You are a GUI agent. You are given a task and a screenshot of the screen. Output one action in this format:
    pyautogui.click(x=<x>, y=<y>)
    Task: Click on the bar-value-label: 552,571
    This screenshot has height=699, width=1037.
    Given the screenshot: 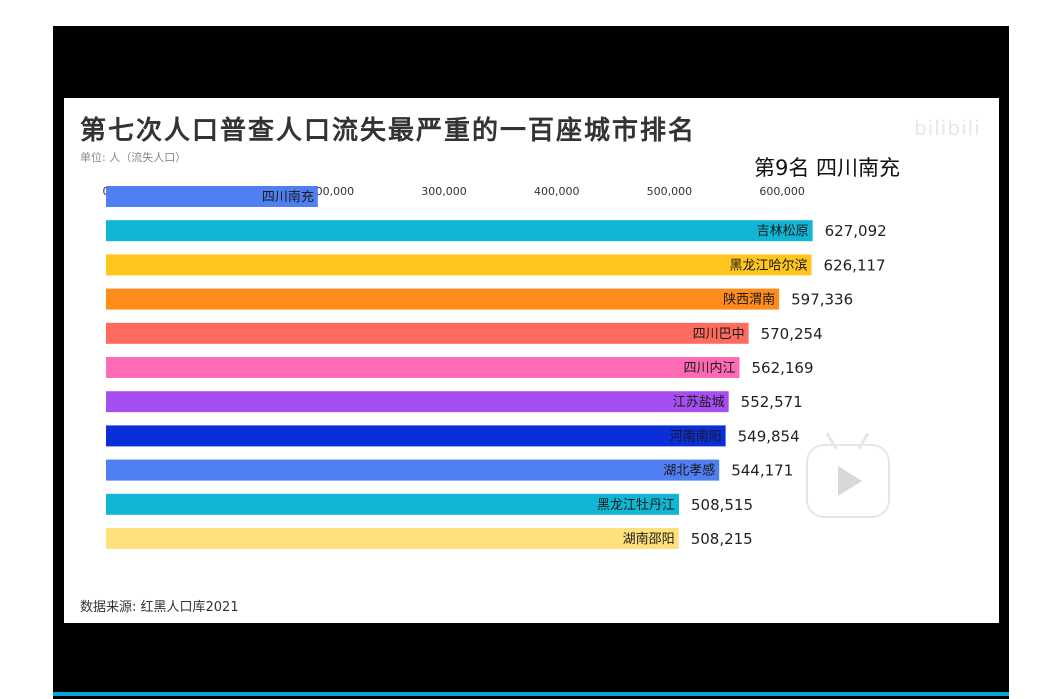 What is the action you would take?
    pyautogui.click(x=772, y=402)
    